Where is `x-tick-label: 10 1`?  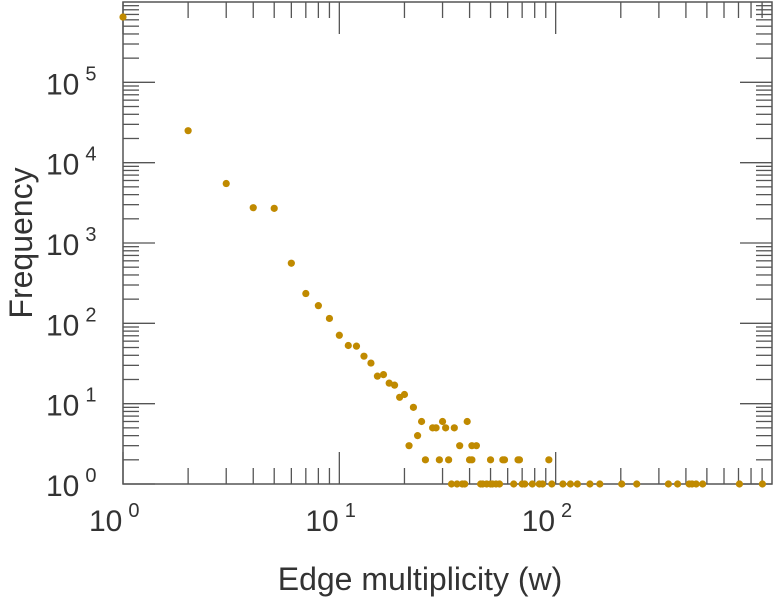
x-tick-label: 10 1 is located at coordinates (330, 519).